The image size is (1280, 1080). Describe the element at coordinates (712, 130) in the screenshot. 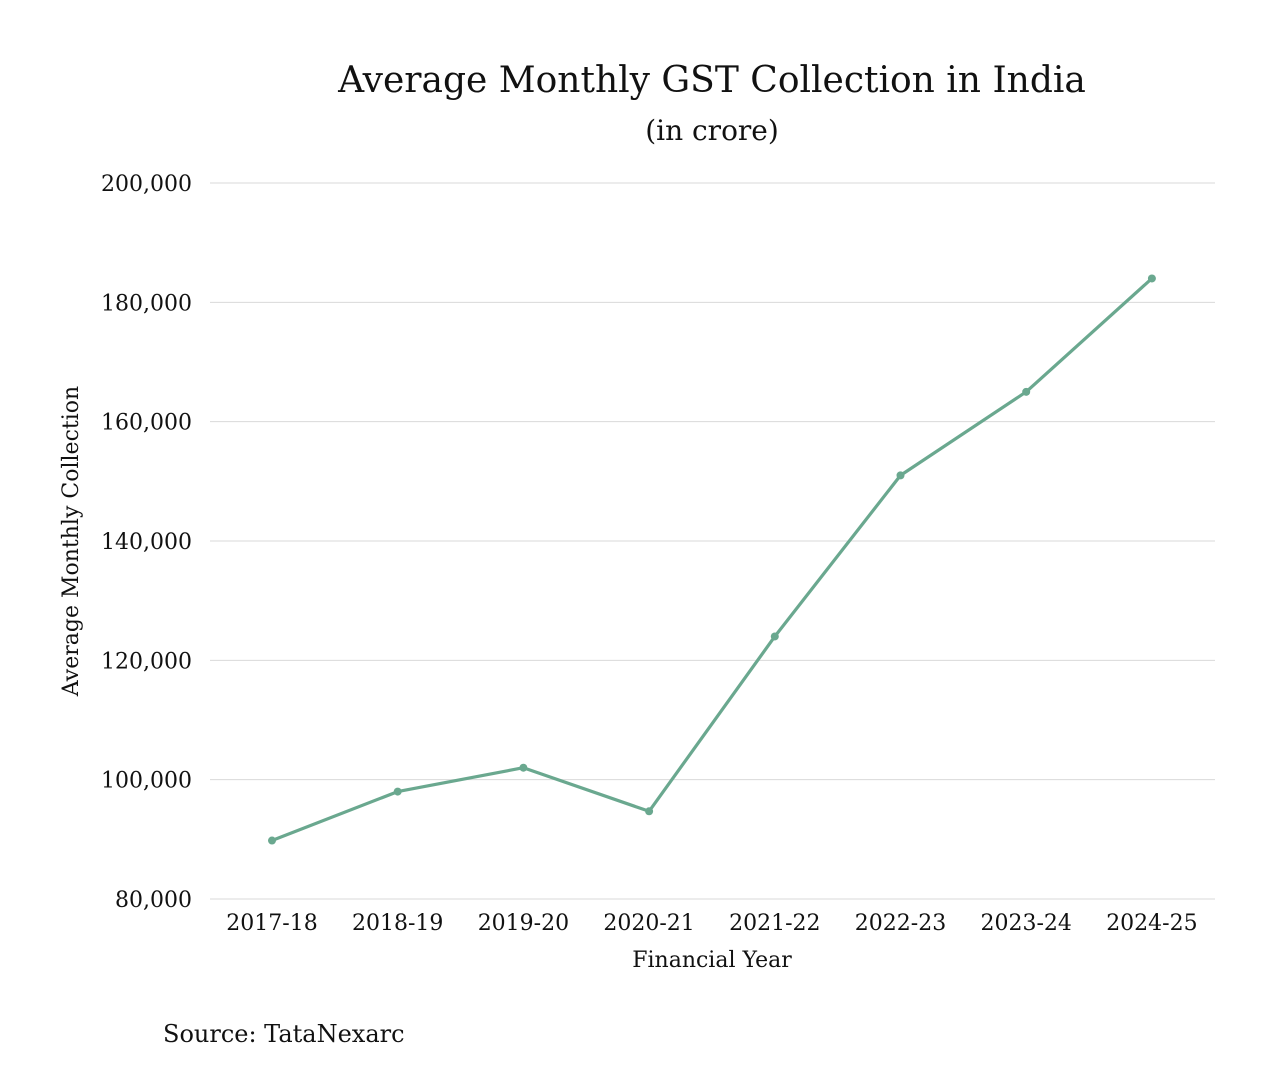

I see `chart-subtitle: (in crore)` at that location.